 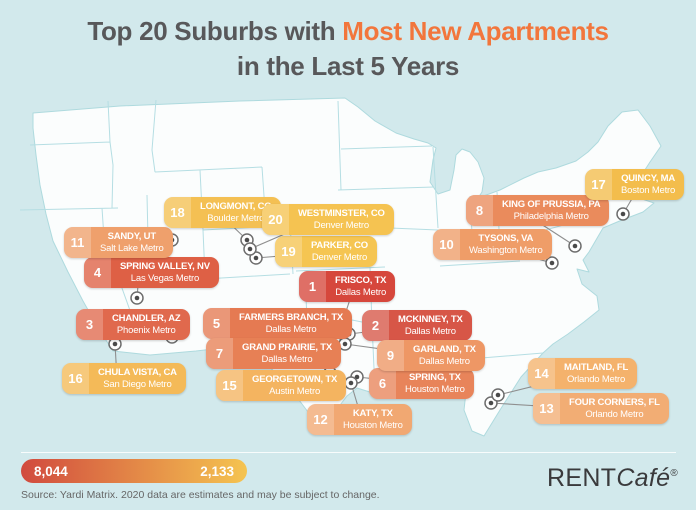 I want to click on suburb-label: 5 FARMERS BRANCH, TX Dallas Metro, so click(x=278, y=323).